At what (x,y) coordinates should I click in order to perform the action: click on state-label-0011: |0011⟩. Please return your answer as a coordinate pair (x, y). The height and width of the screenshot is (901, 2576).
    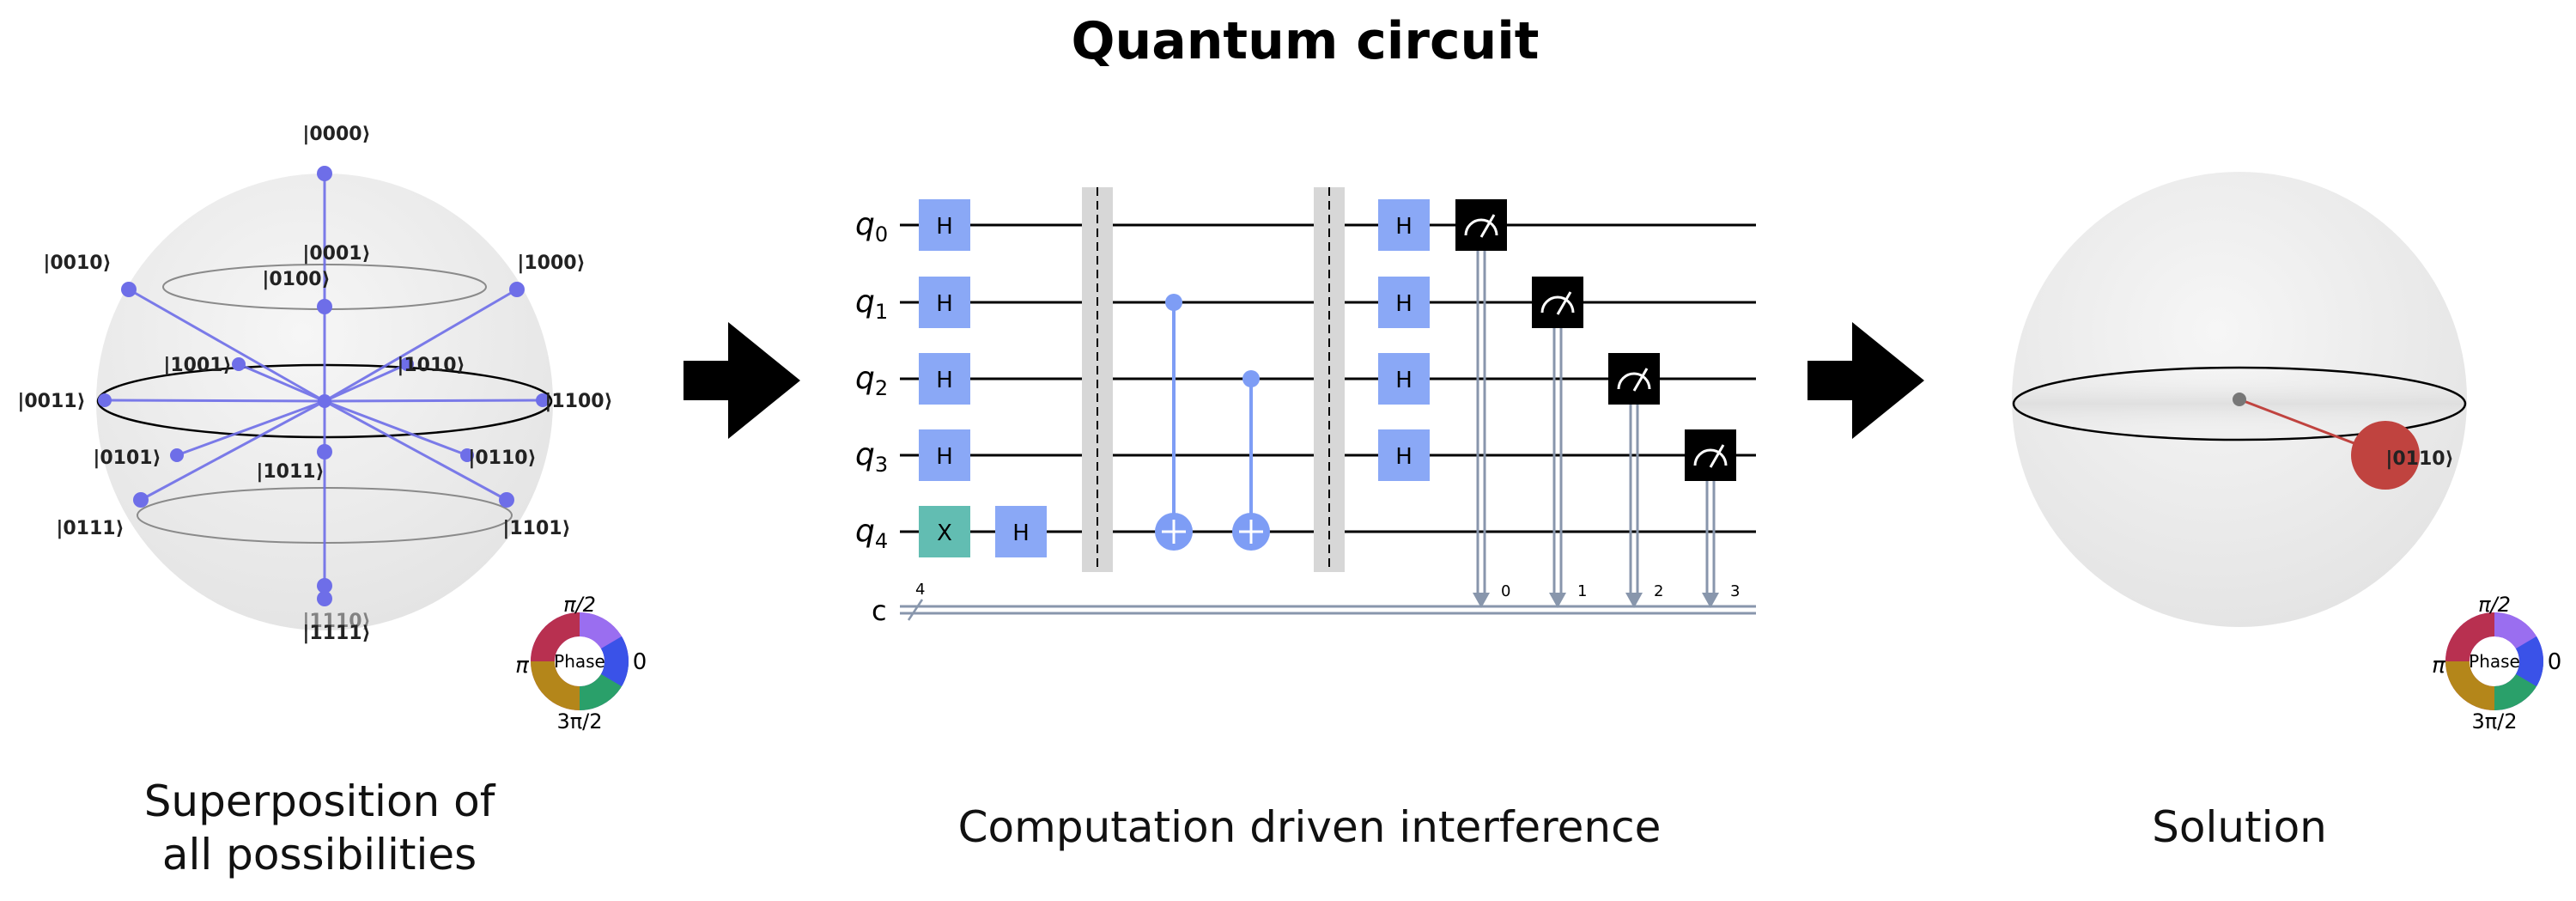
    Looking at the image, I should click on (51, 401).